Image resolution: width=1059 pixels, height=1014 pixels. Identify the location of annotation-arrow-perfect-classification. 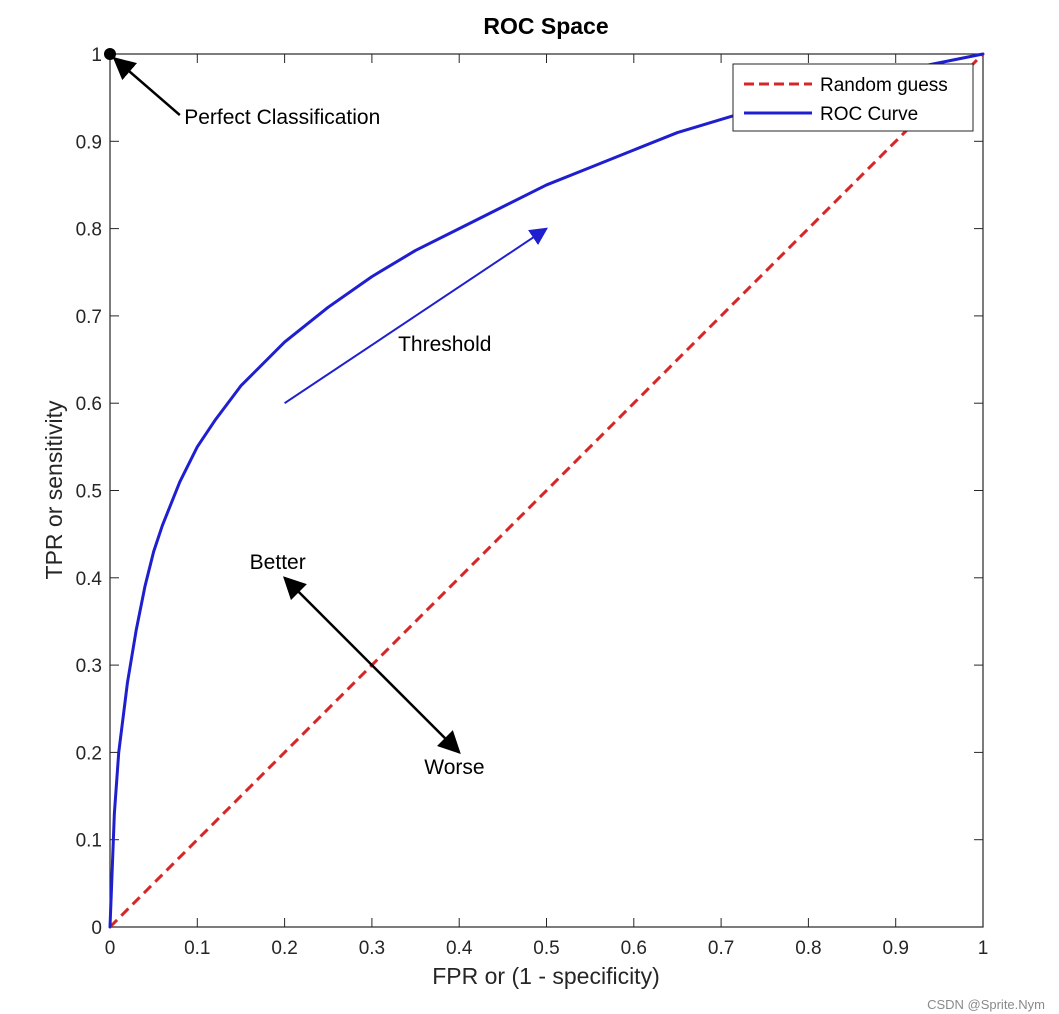
(146, 86).